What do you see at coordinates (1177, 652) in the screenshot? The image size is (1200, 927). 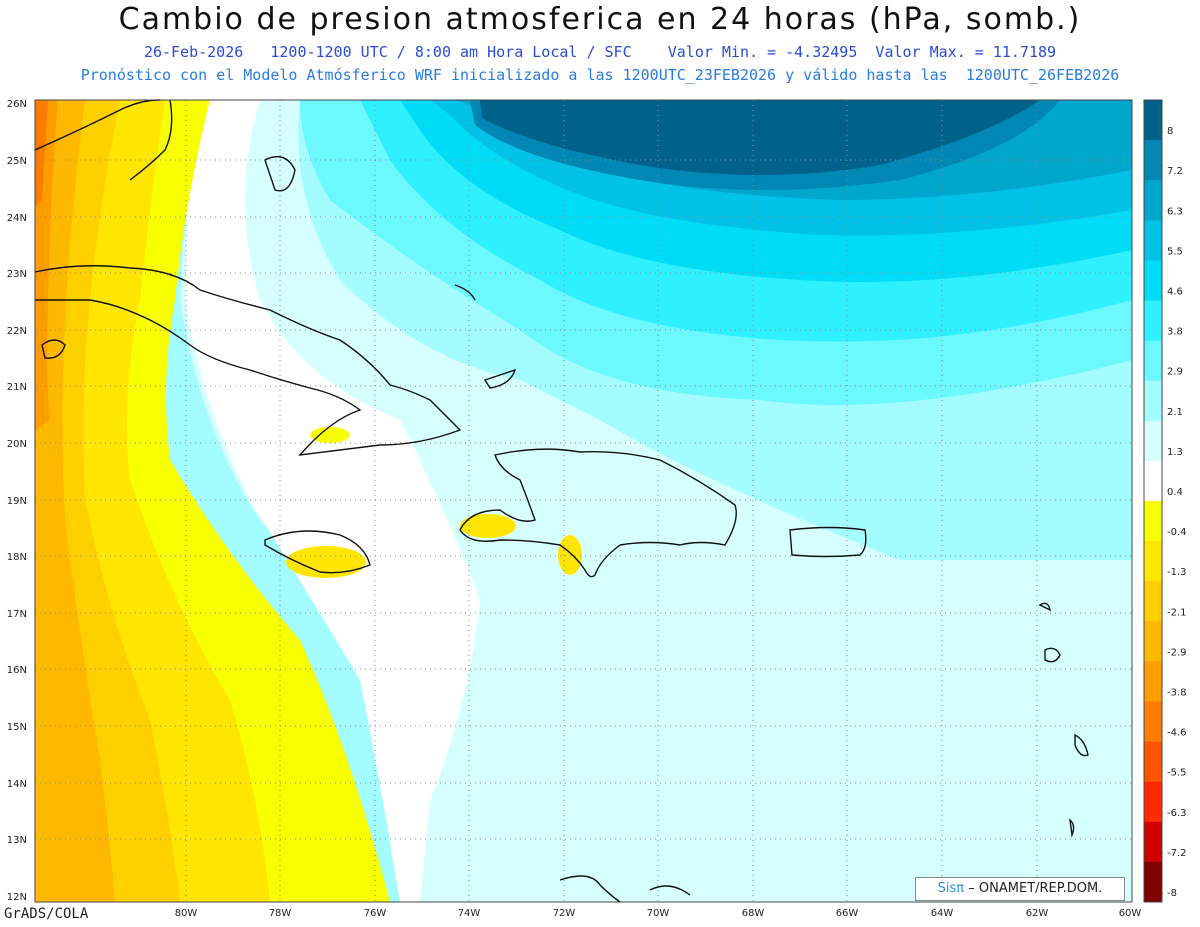 I see `colorbar-label: -2.9` at bounding box center [1177, 652].